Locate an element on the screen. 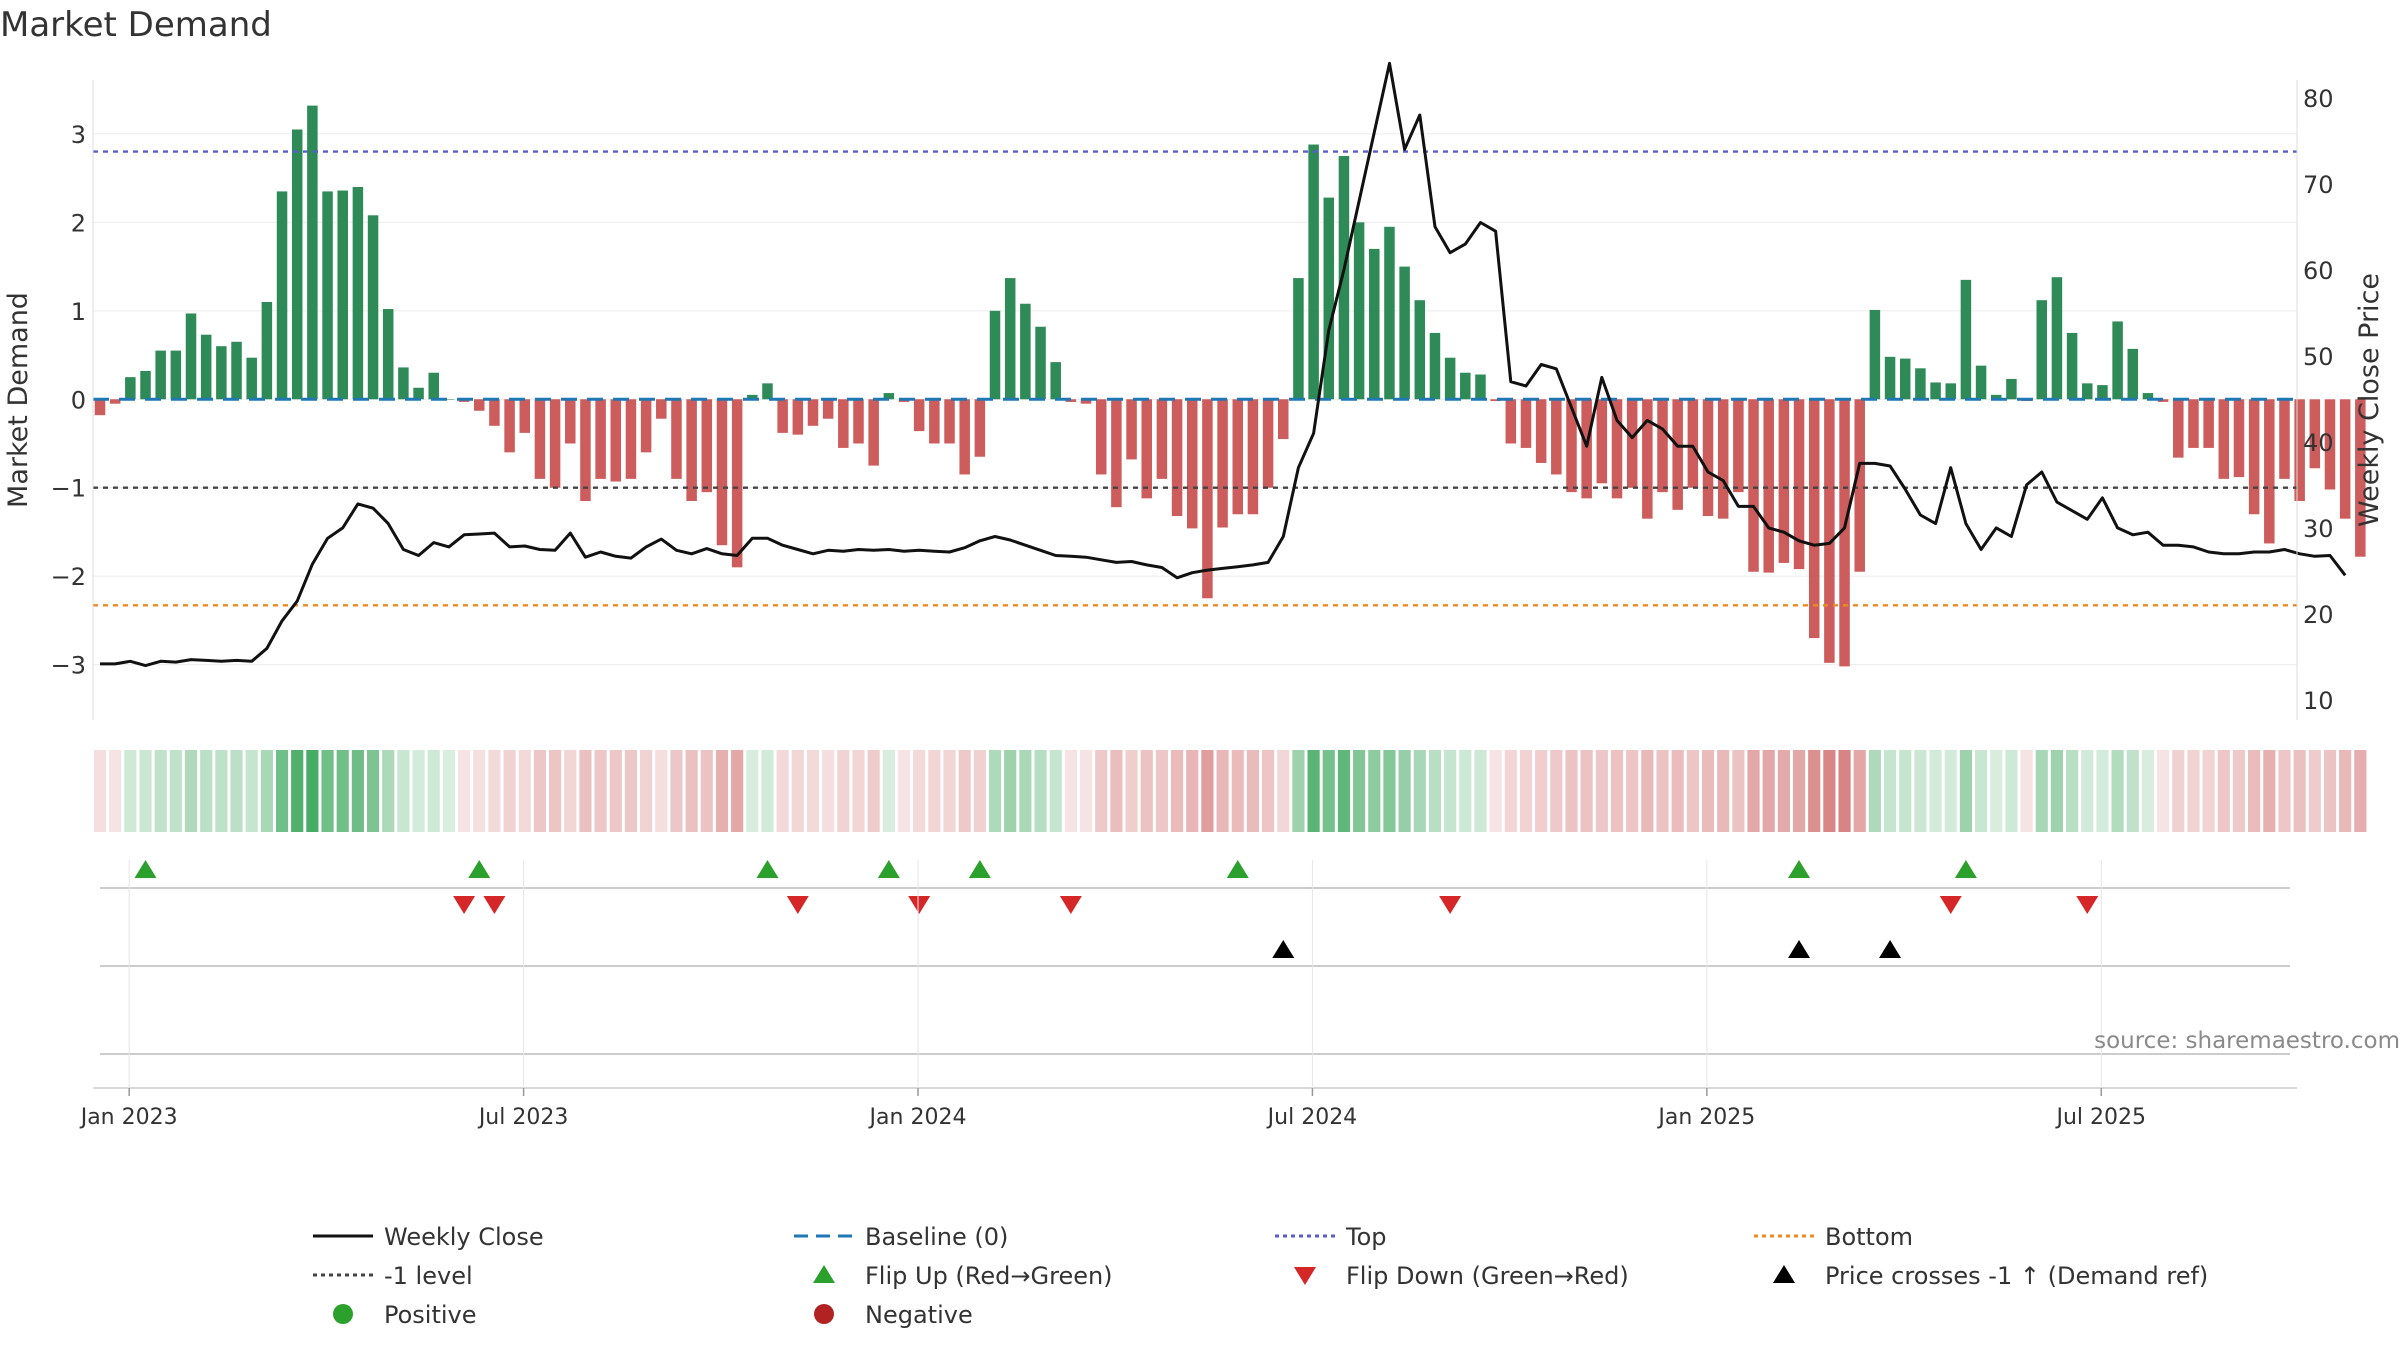 The width and height of the screenshot is (2400, 1354). right-axis-label: Weekly Close Price is located at coordinates (2369, 400).